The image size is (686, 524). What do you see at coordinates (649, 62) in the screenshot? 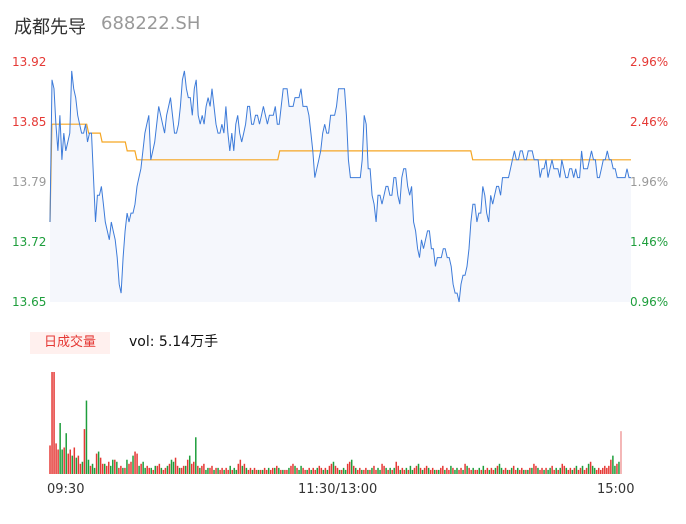
I see `pct-tick-1: 2.96%` at bounding box center [649, 62].